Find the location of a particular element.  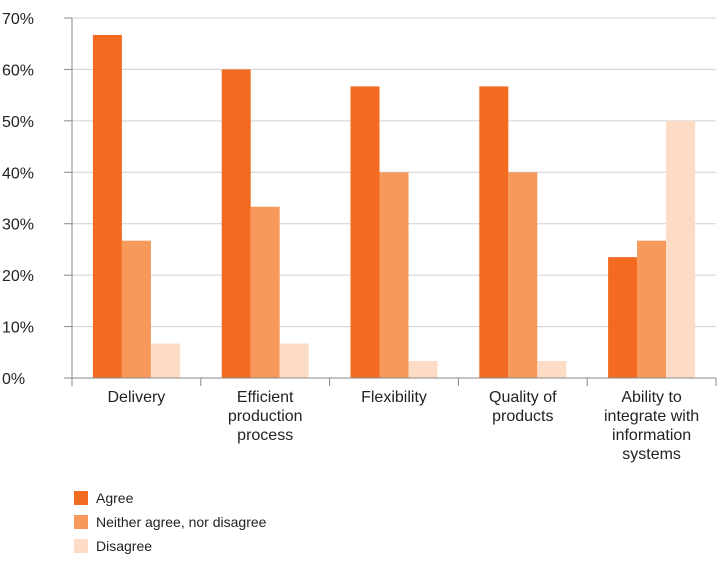

legend-item: Agree is located at coordinates (170, 498).